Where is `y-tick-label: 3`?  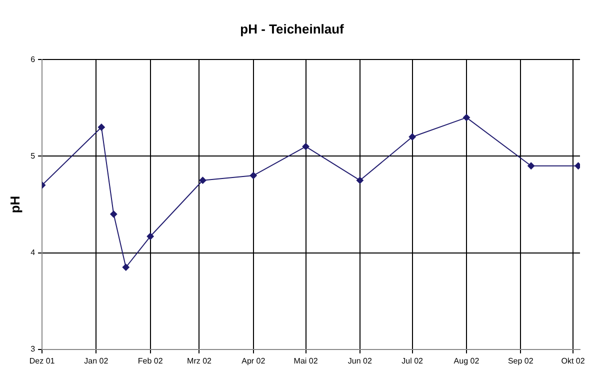 y-tick-label: 3 is located at coordinates (33, 349).